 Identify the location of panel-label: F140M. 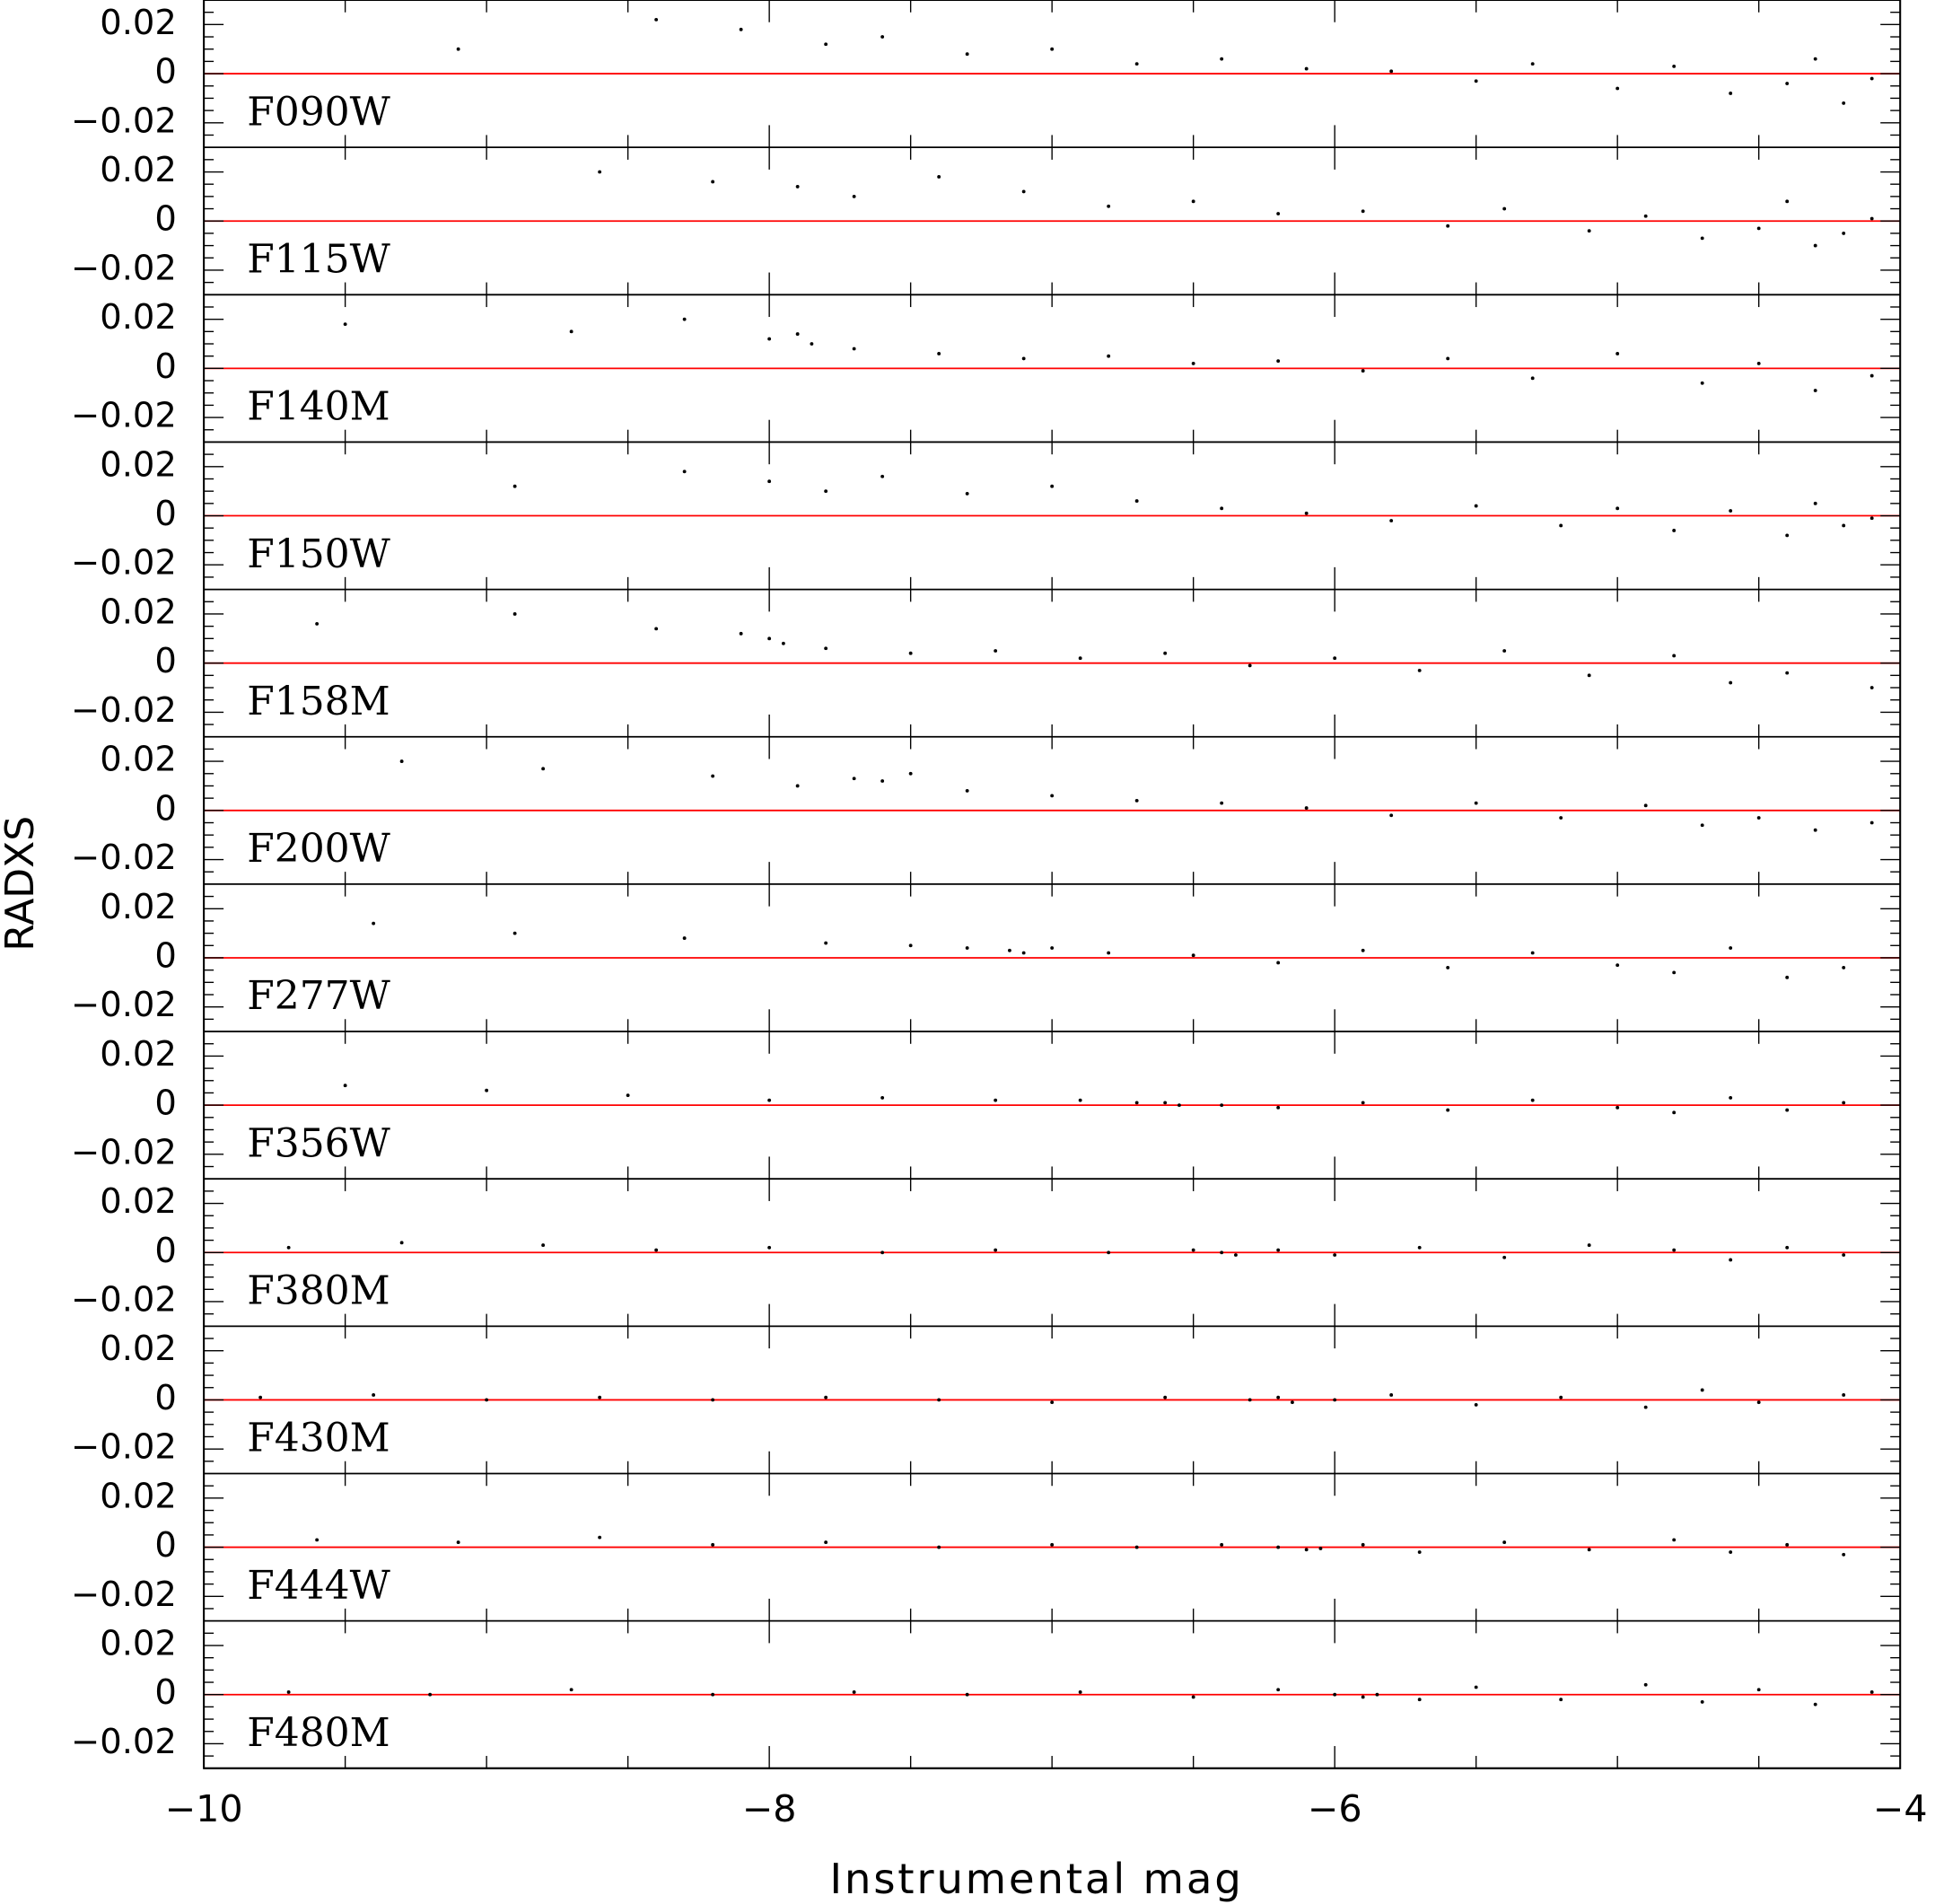
(318, 407).